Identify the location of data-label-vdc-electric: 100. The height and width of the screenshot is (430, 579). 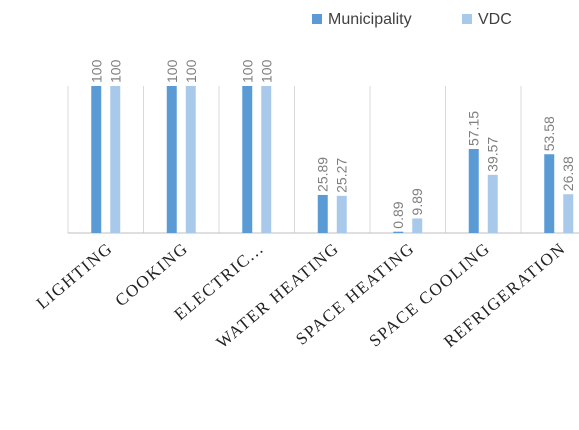
(266, 71).